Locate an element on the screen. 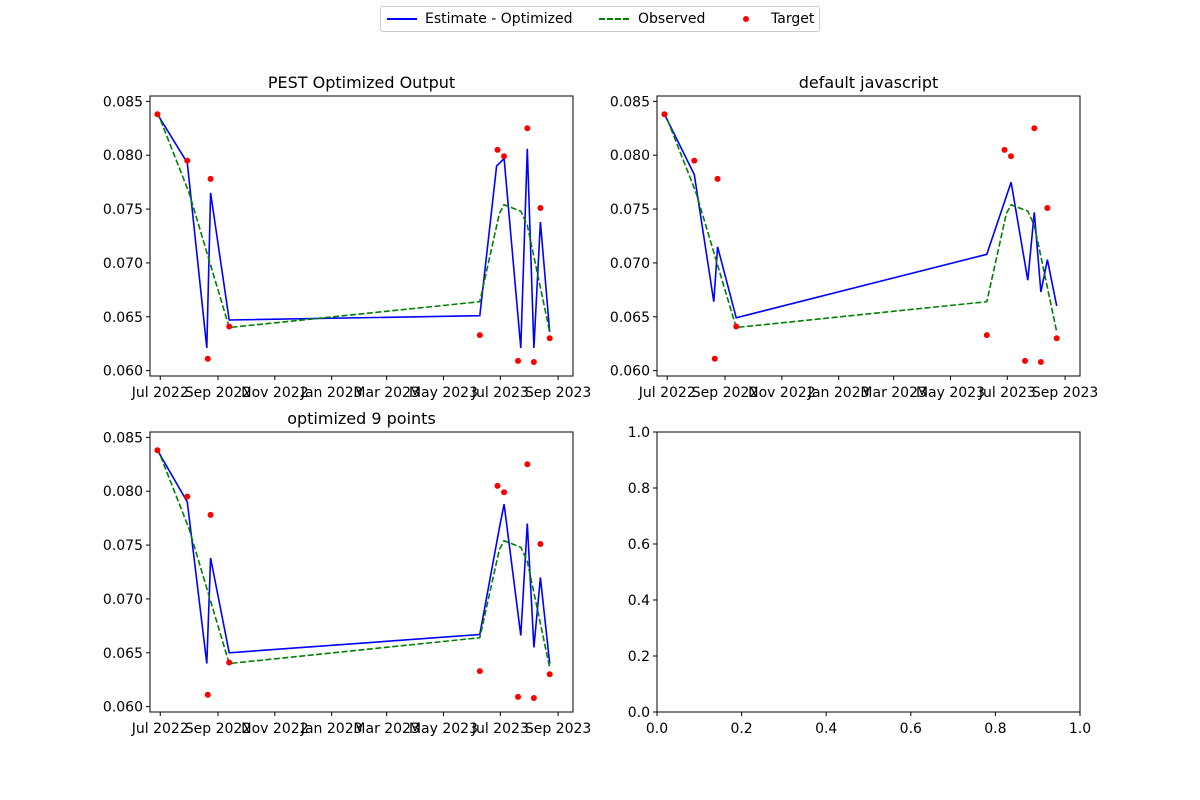 The width and height of the screenshot is (1200, 800). y-tick-label: 1.0 is located at coordinates (639, 433).